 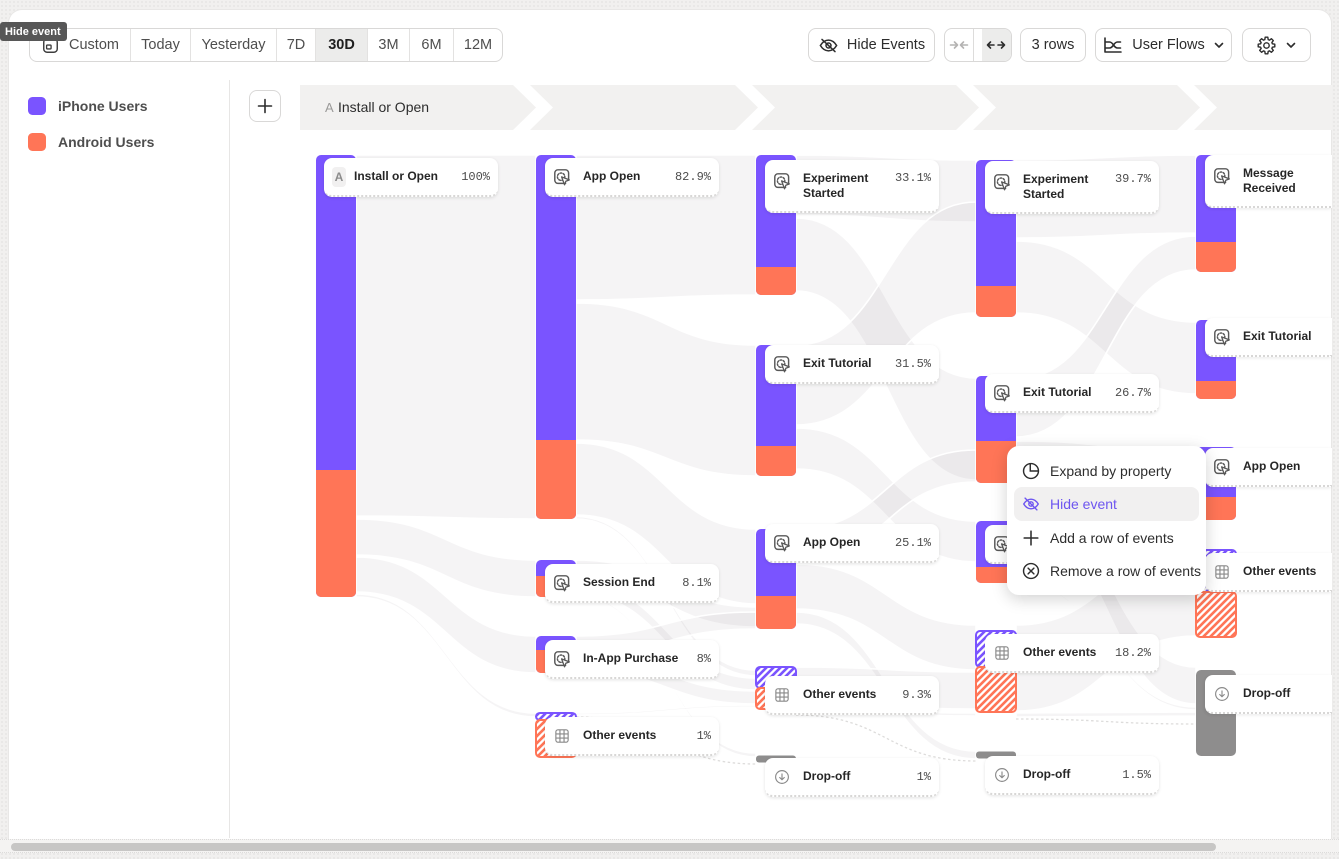 I want to click on svg-text: Install or Open, so click(x=383, y=107).